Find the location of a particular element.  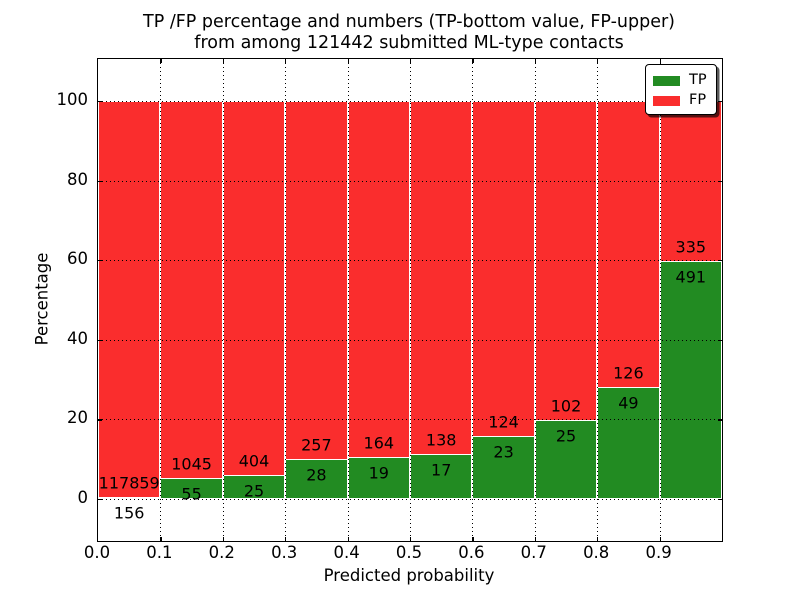

bar-count-label-fp: 138 is located at coordinates (441, 440).